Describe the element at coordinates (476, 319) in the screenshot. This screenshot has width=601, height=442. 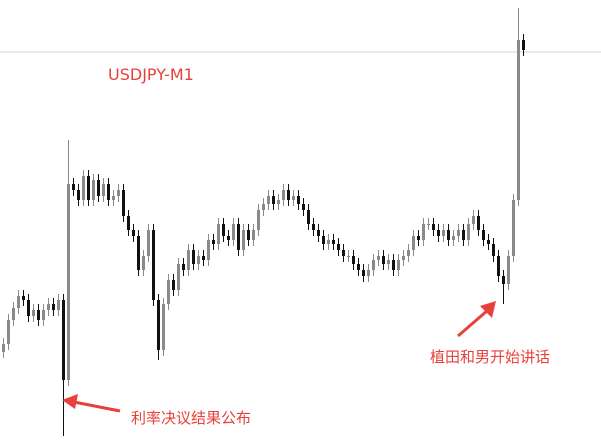
I see `annotation-arrow-ueda-speech` at that location.